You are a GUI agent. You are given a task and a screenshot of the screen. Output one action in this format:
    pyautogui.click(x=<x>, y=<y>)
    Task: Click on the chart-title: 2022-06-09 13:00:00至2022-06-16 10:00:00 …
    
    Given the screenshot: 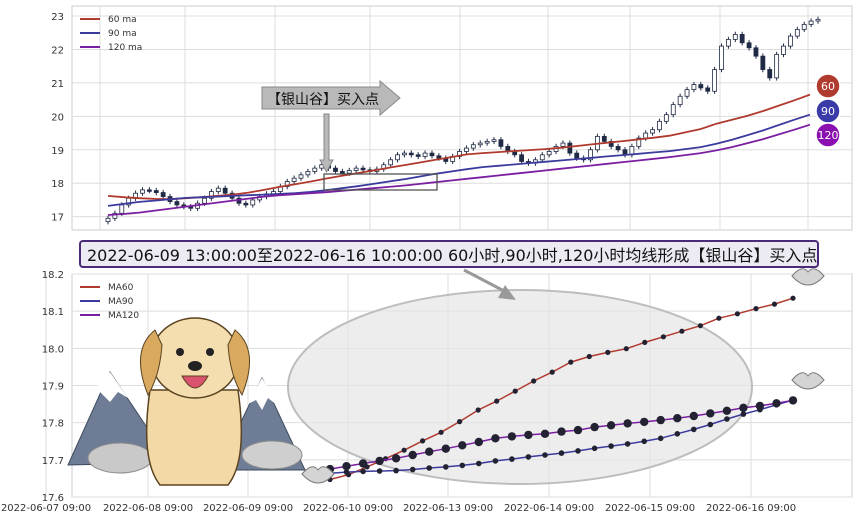 What is the action you would take?
    pyautogui.click(x=449, y=254)
    